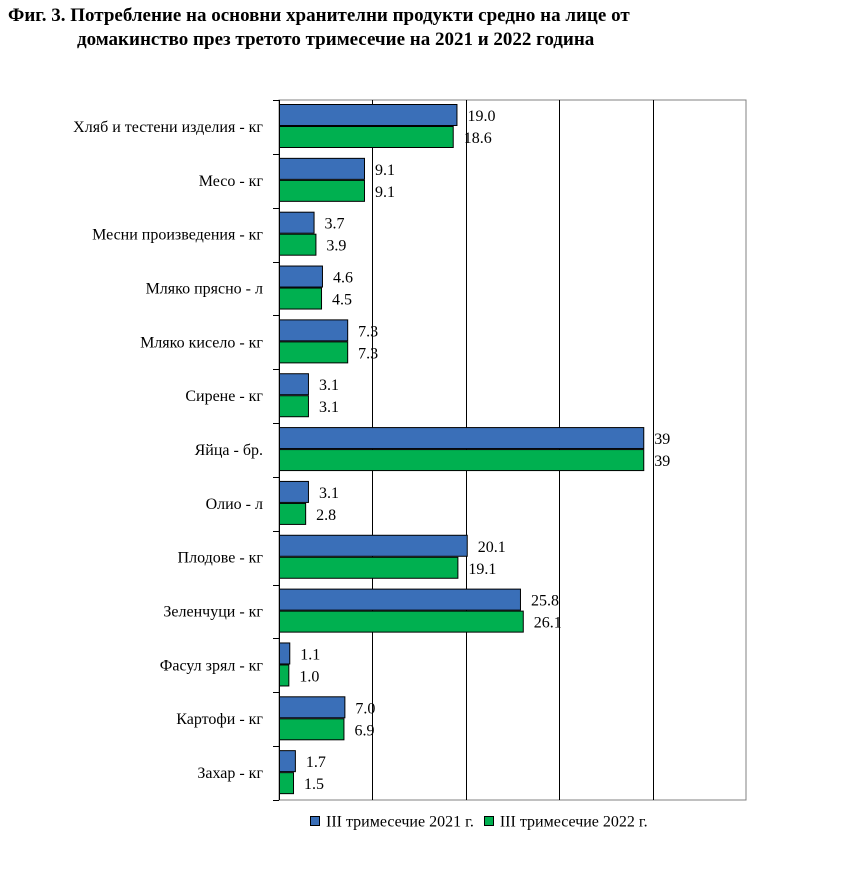 Image resolution: width=863 pixels, height=880 pixels. I want to click on data-label-2021-8: 20.1, so click(492, 547).